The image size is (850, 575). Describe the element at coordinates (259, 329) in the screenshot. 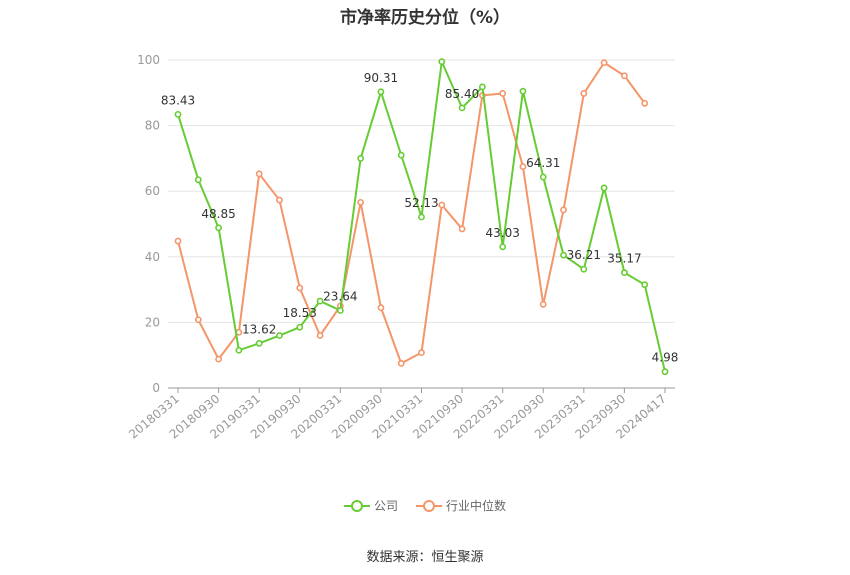

I see `company-data-label: 13.62` at that location.